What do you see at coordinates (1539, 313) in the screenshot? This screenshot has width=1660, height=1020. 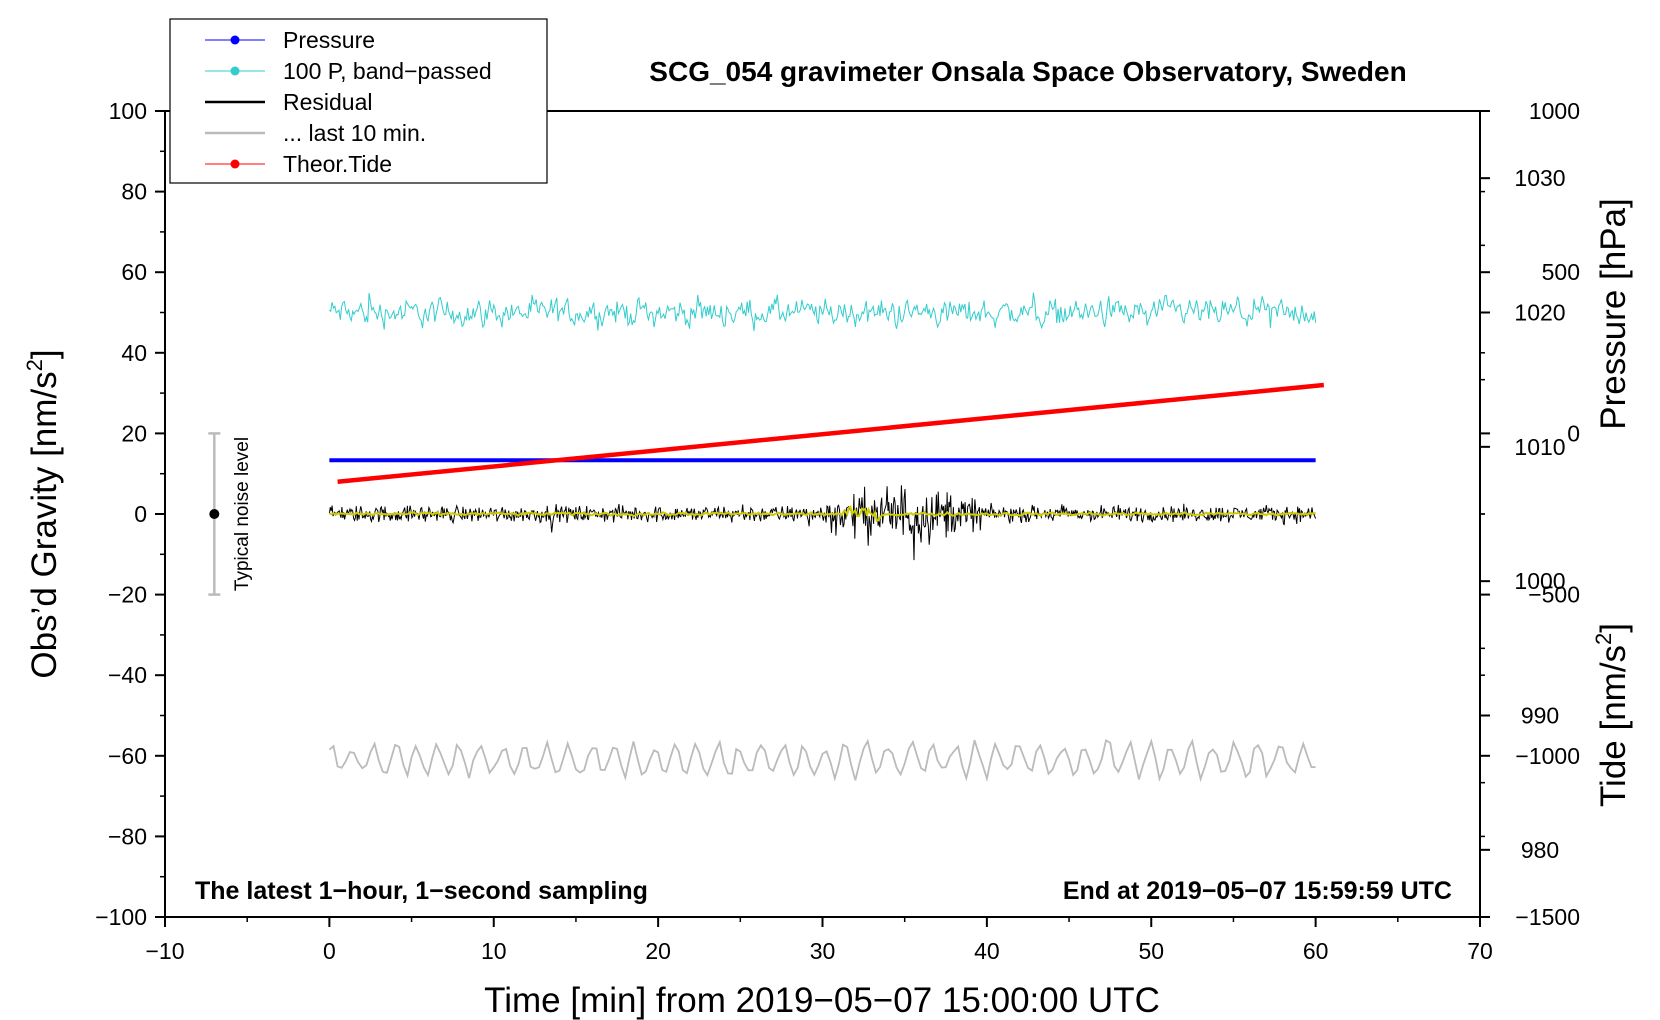 I see `pressure-tick-label: 1020` at bounding box center [1539, 313].